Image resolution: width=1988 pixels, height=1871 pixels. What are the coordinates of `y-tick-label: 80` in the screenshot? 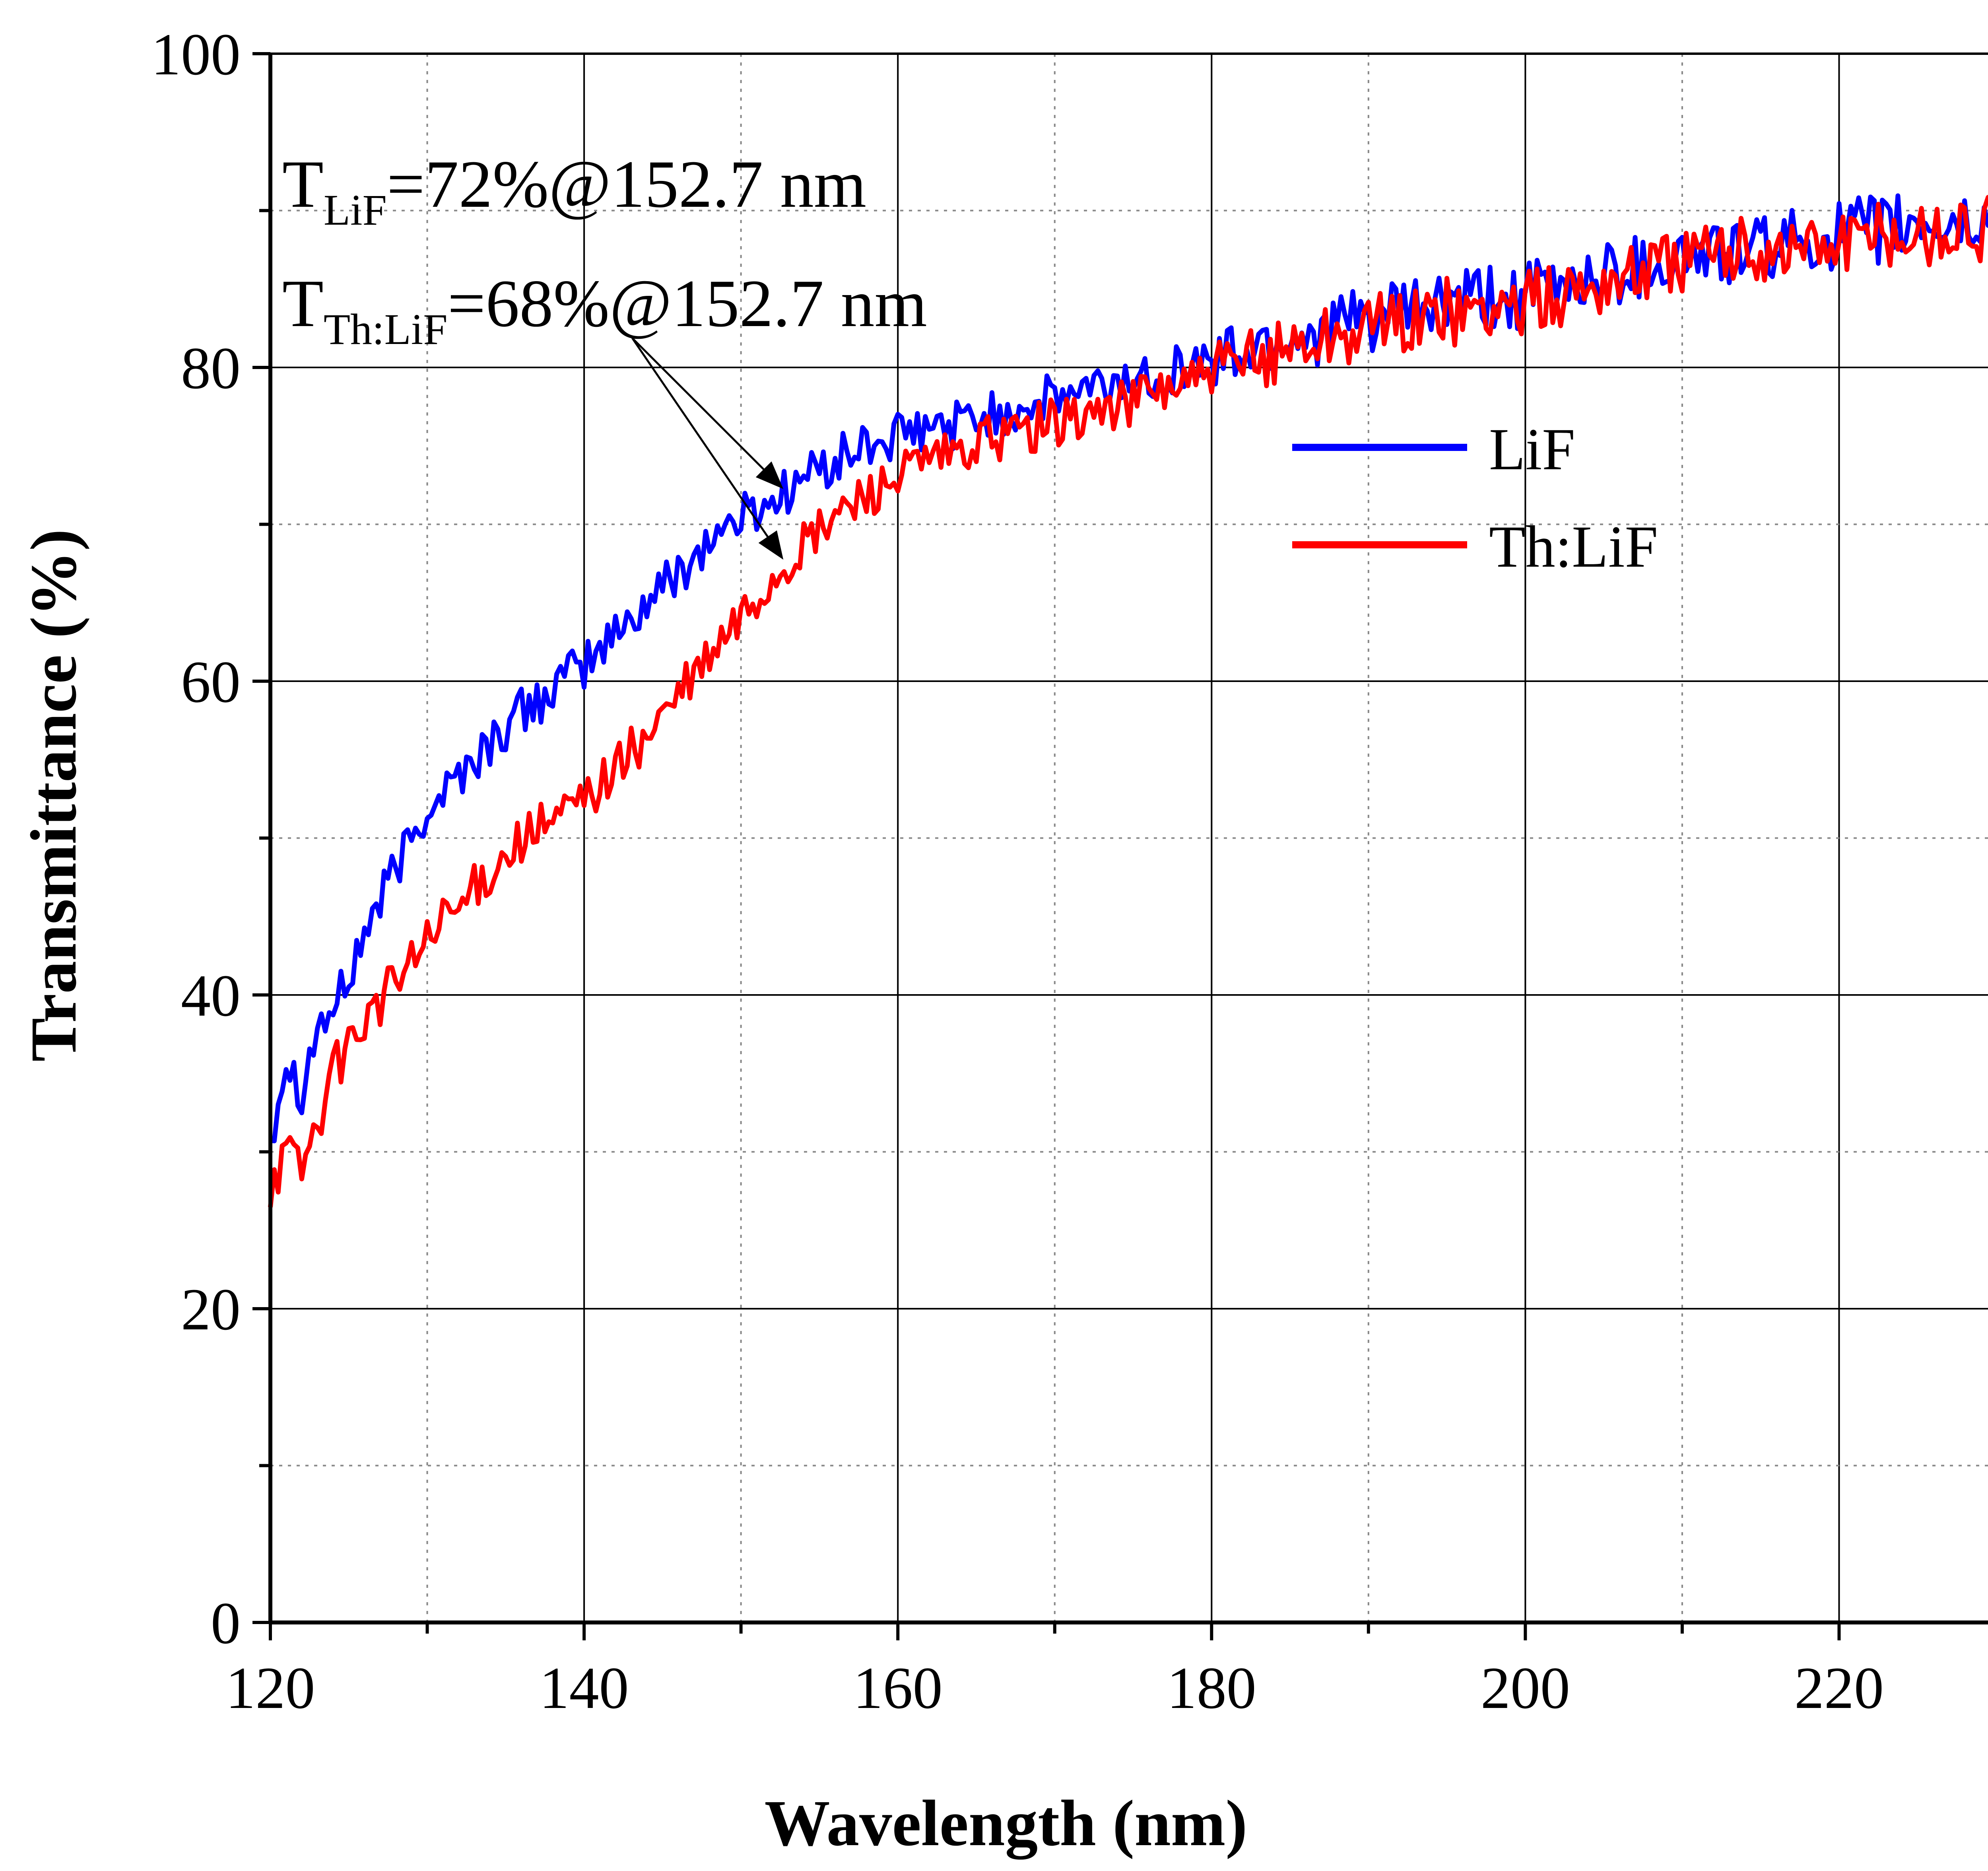 It's located at (211, 368).